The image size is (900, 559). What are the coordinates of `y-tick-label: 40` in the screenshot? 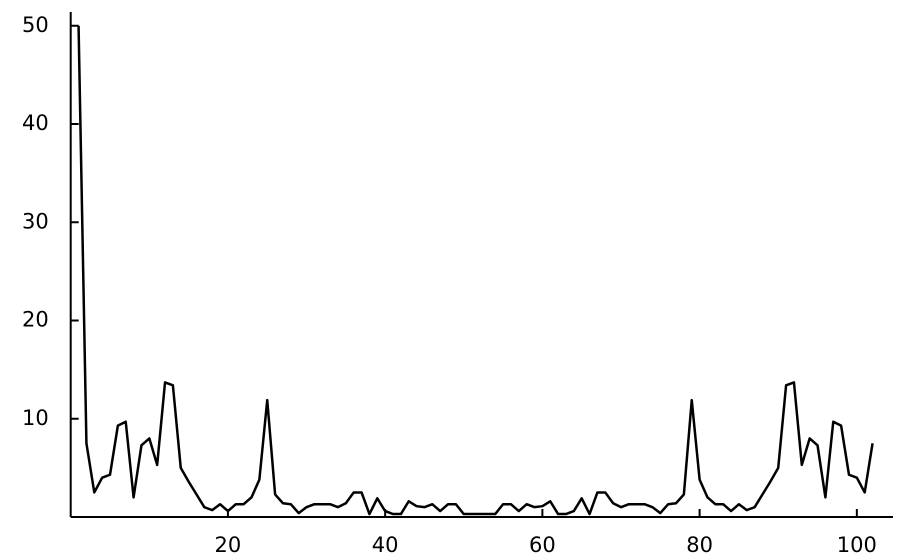 It's located at (35, 123).